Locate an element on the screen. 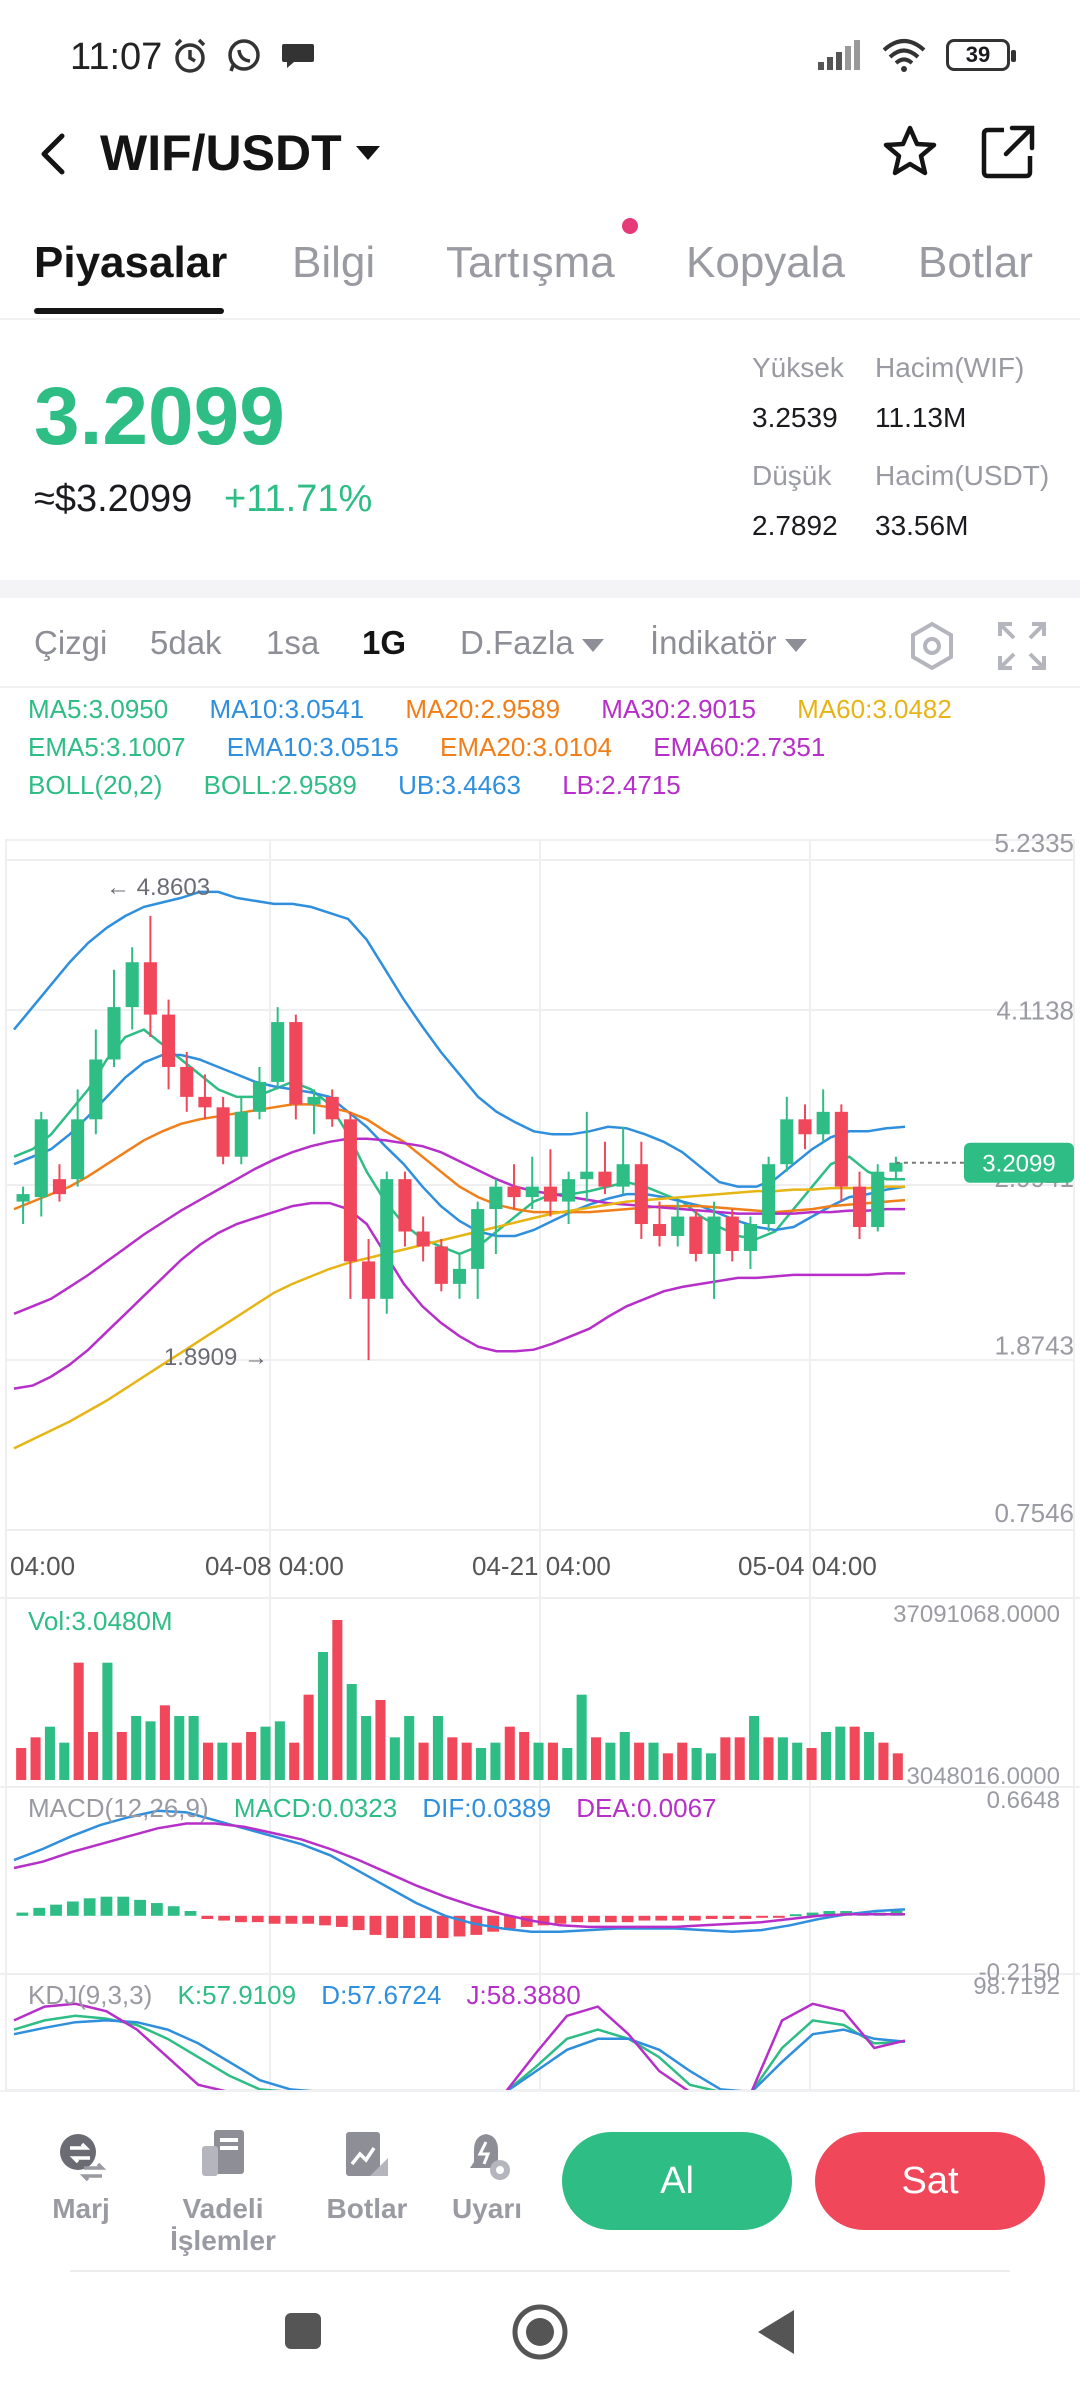 Image resolution: width=1080 pixels, height=2400 pixels. home-icon is located at coordinates (540, 2332).